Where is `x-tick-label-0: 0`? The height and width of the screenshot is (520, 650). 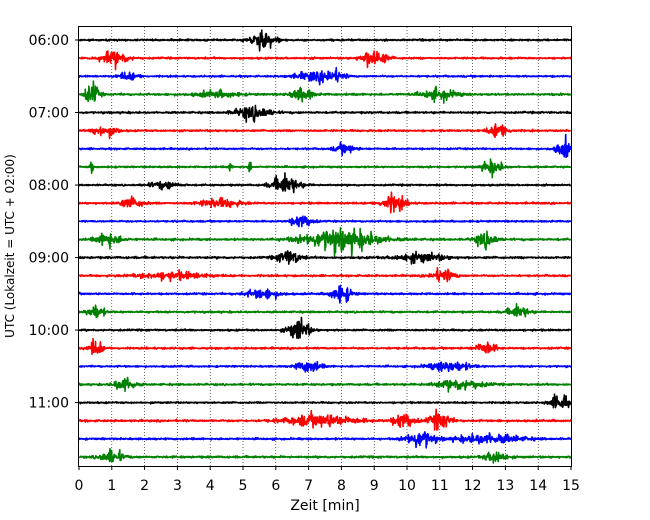
x-tick-label-0: 0 is located at coordinates (79, 486).